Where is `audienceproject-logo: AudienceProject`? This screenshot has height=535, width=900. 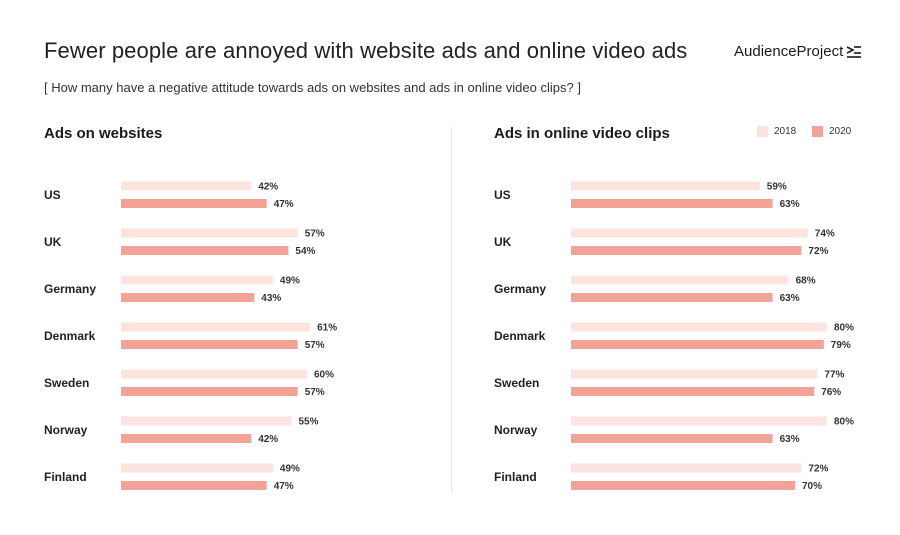
audienceproject-logo: AudienceProject is located at coordinates (798, 51).